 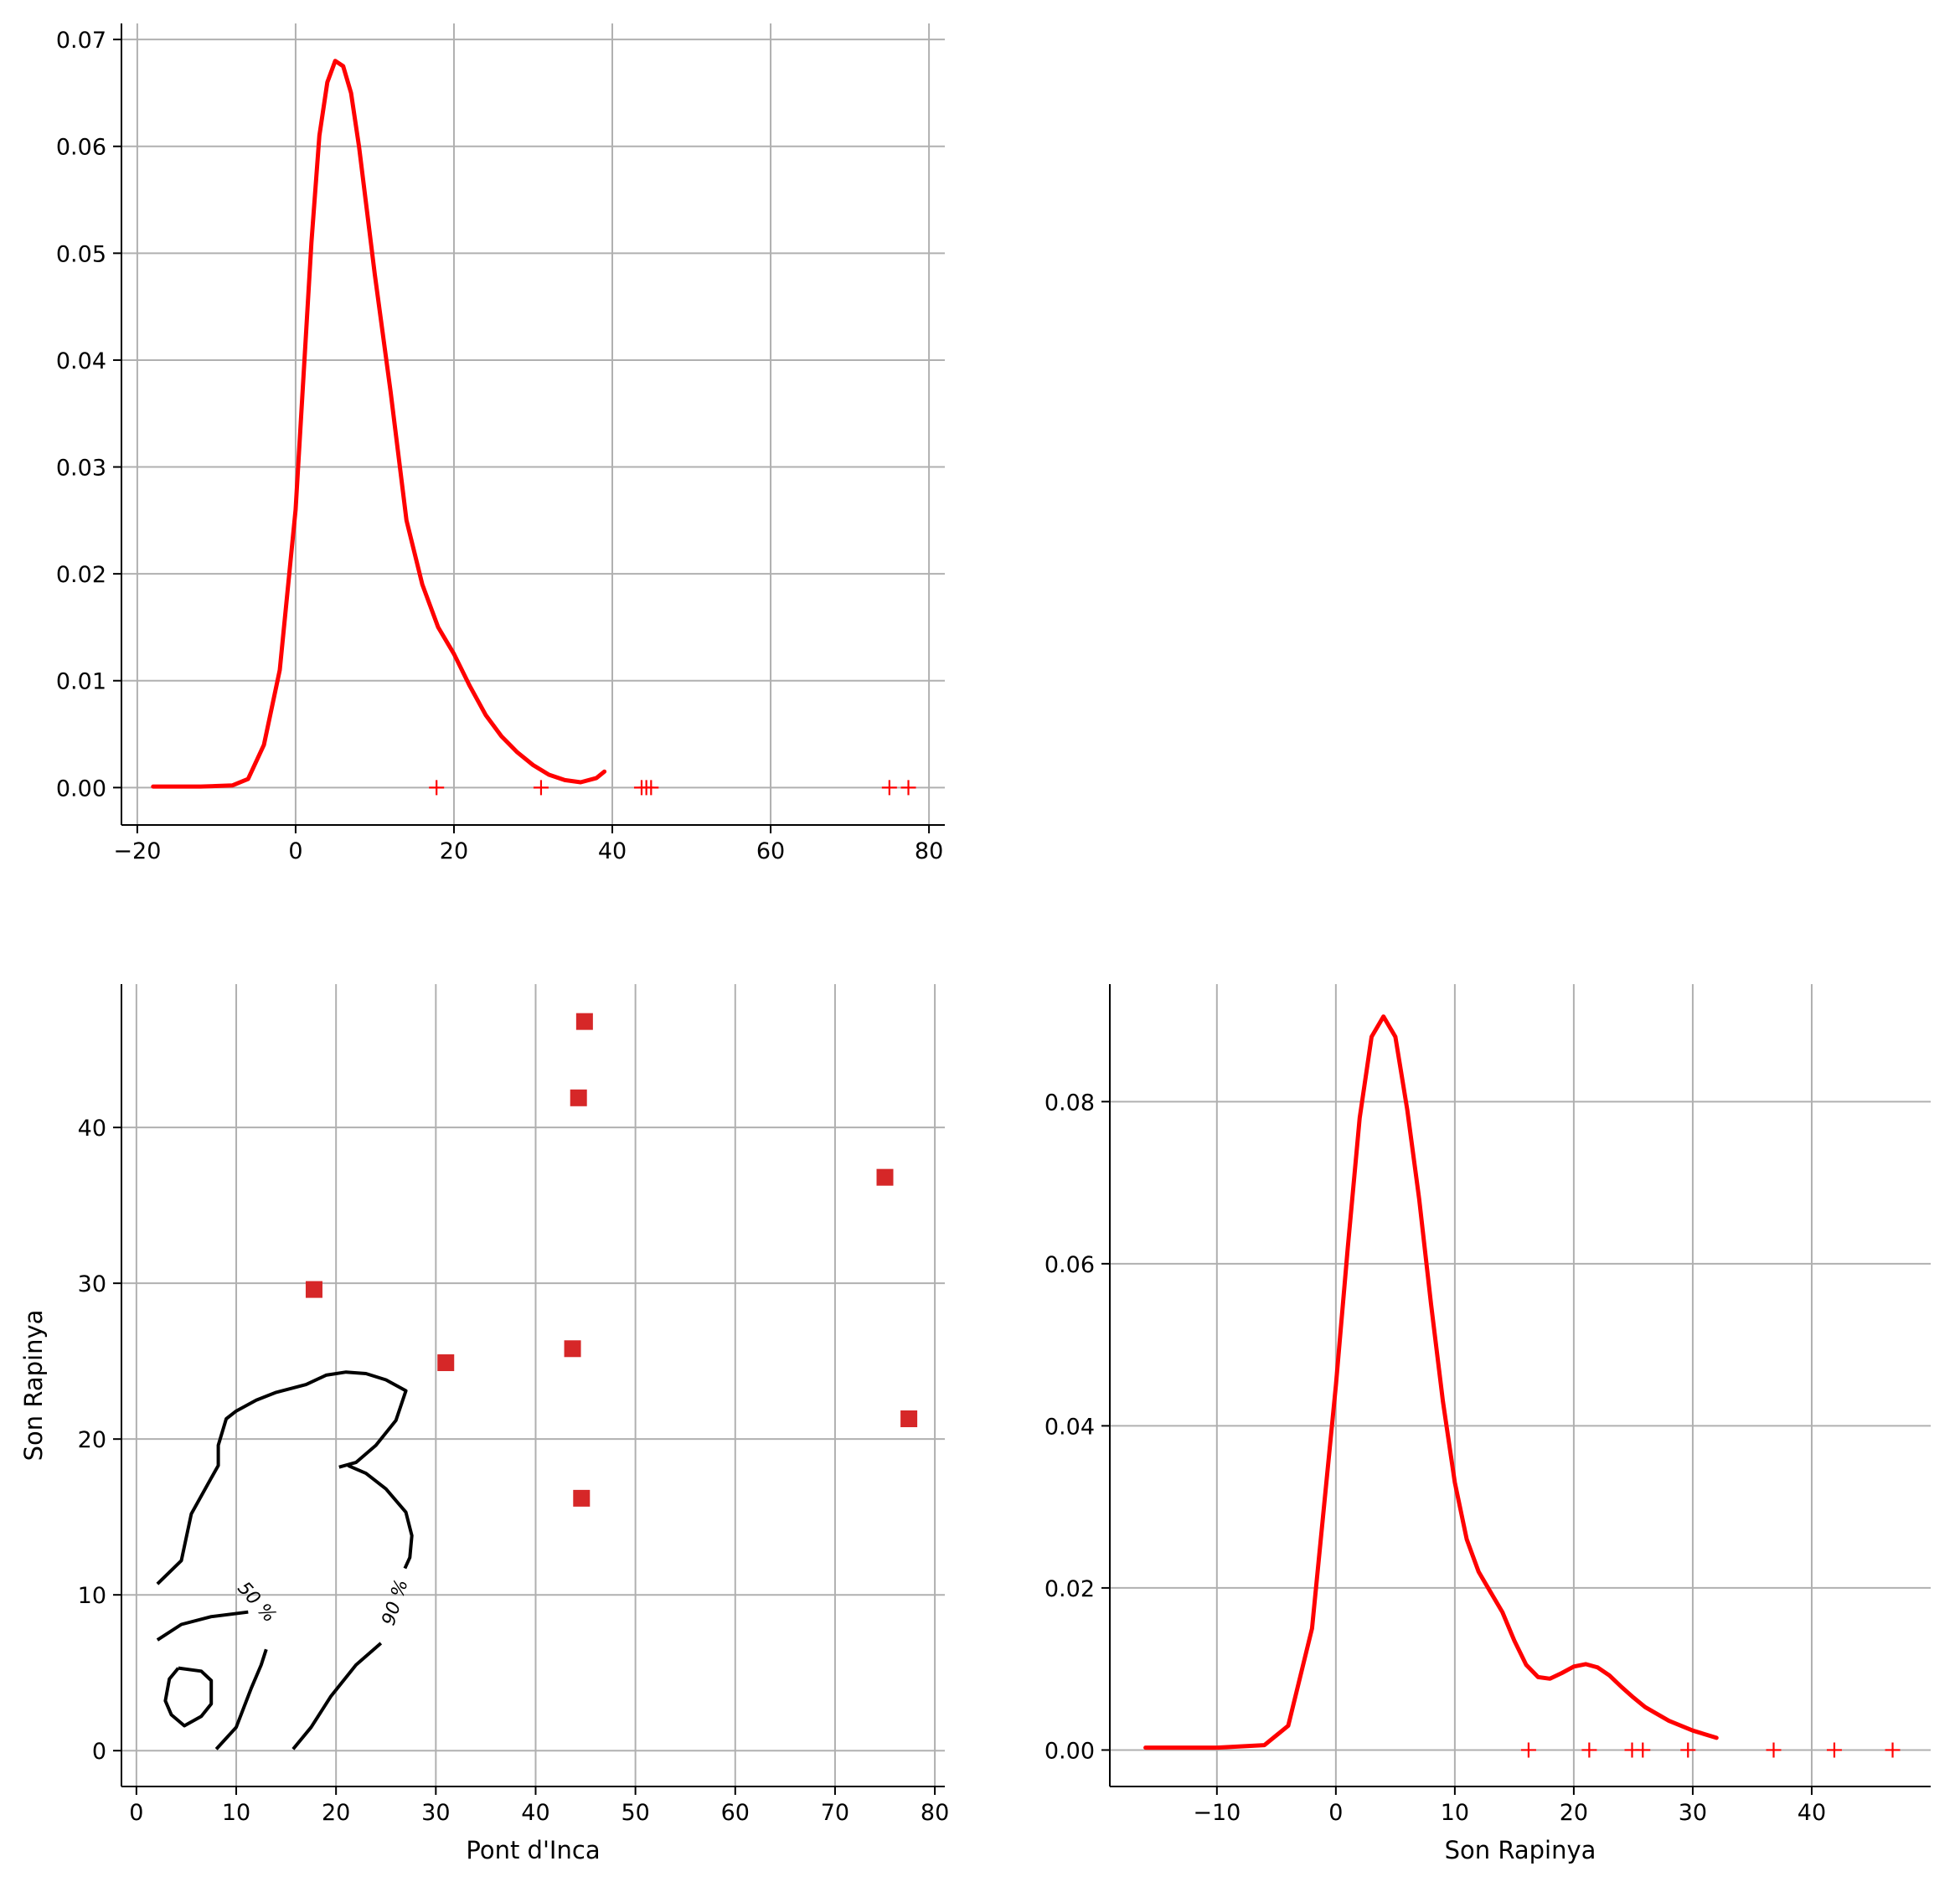 I want to click on y-tick-label: 0.08, so click(x=1070, y=1103).